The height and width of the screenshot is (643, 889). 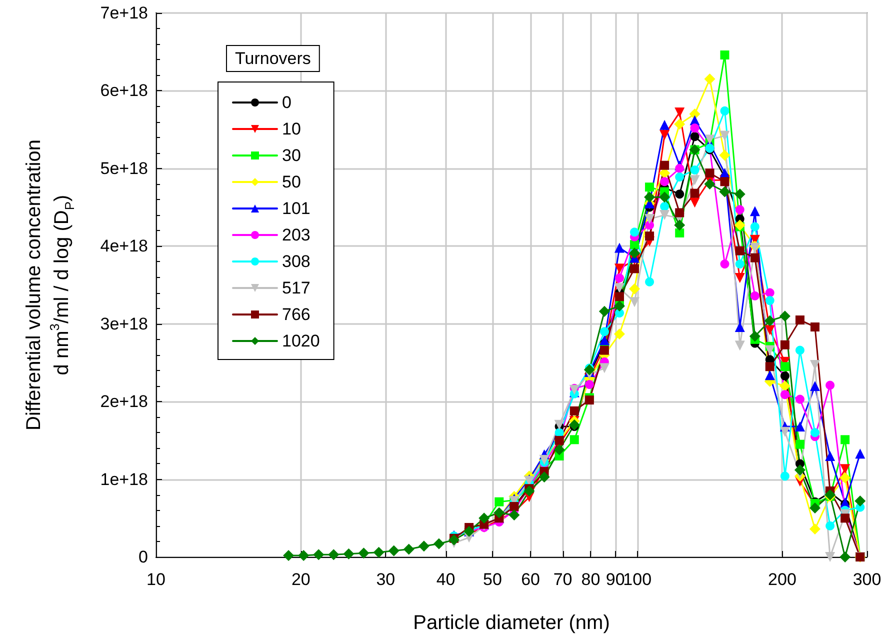 What do you see at coordinates (296, 314) in the screenshot?
I see `legend-label: 766` at bounding box center [296, 314].